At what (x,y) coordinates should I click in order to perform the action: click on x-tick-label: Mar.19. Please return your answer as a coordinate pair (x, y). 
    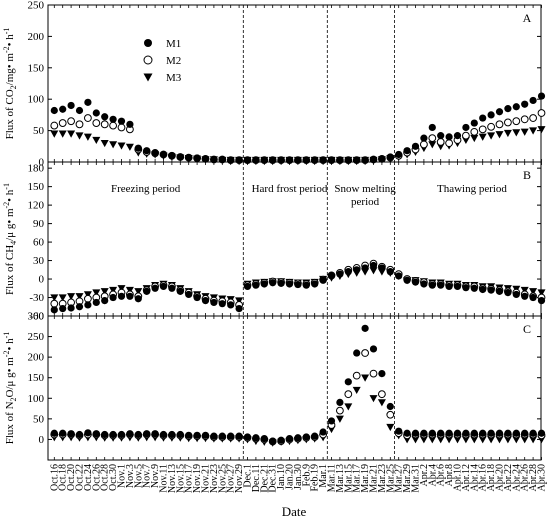
    Looking at the image, I should click on (365, 478).